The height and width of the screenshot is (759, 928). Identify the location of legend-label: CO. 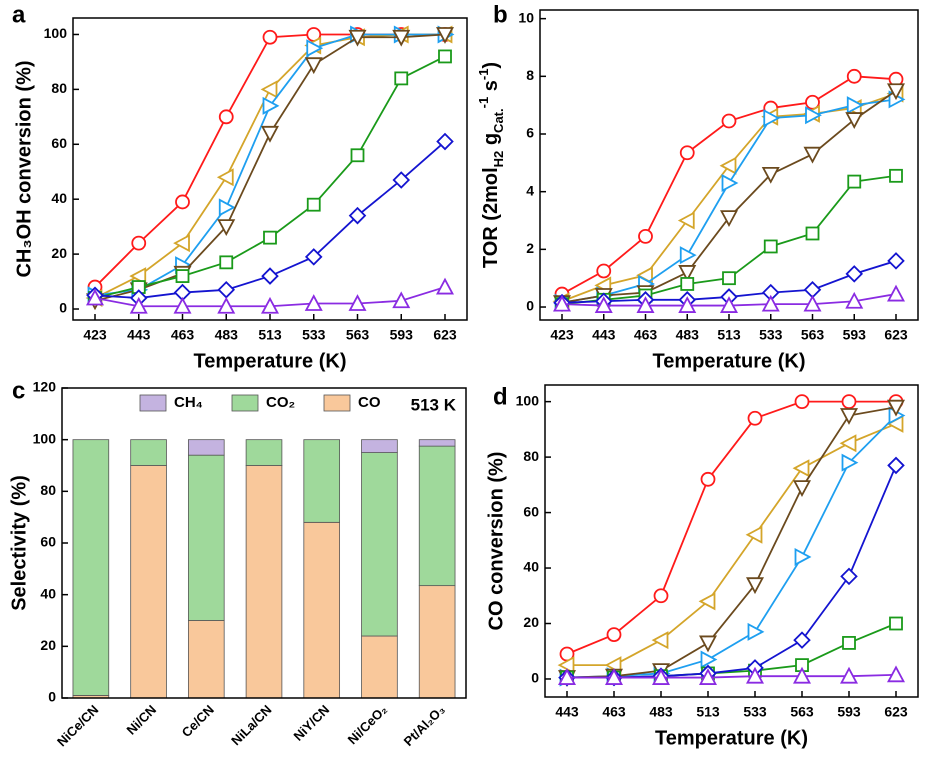
(369, 402).